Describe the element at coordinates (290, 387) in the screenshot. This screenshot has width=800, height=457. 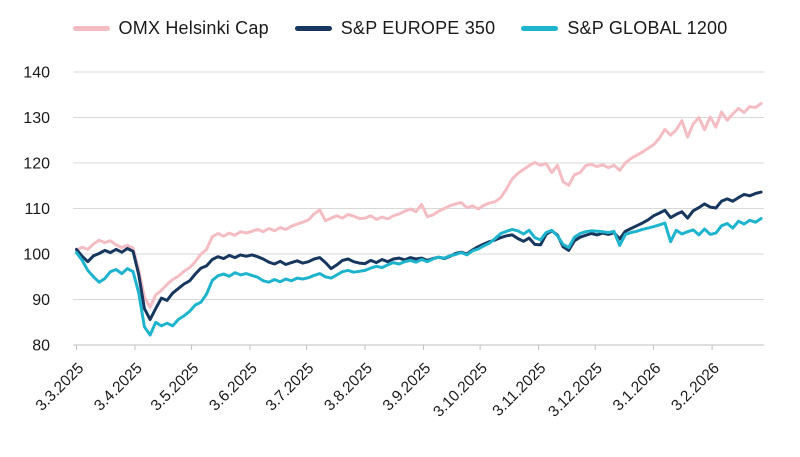
I see `x-tick-label: 3.7.2025` at that location.